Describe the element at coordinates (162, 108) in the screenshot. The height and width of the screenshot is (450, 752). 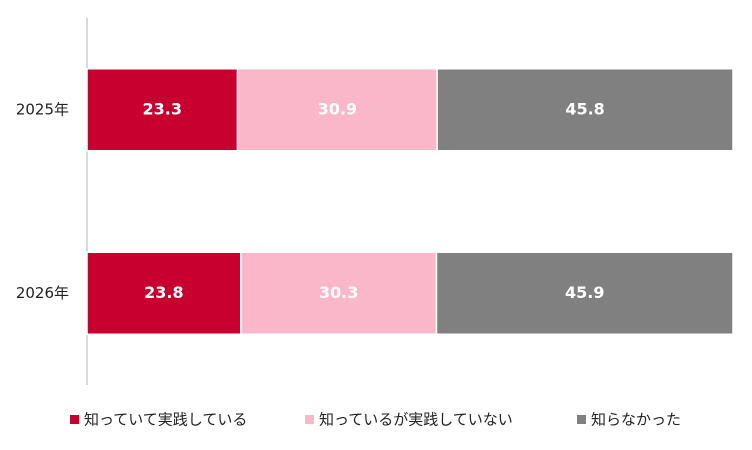
I see `data-label: 23.3` at that location.